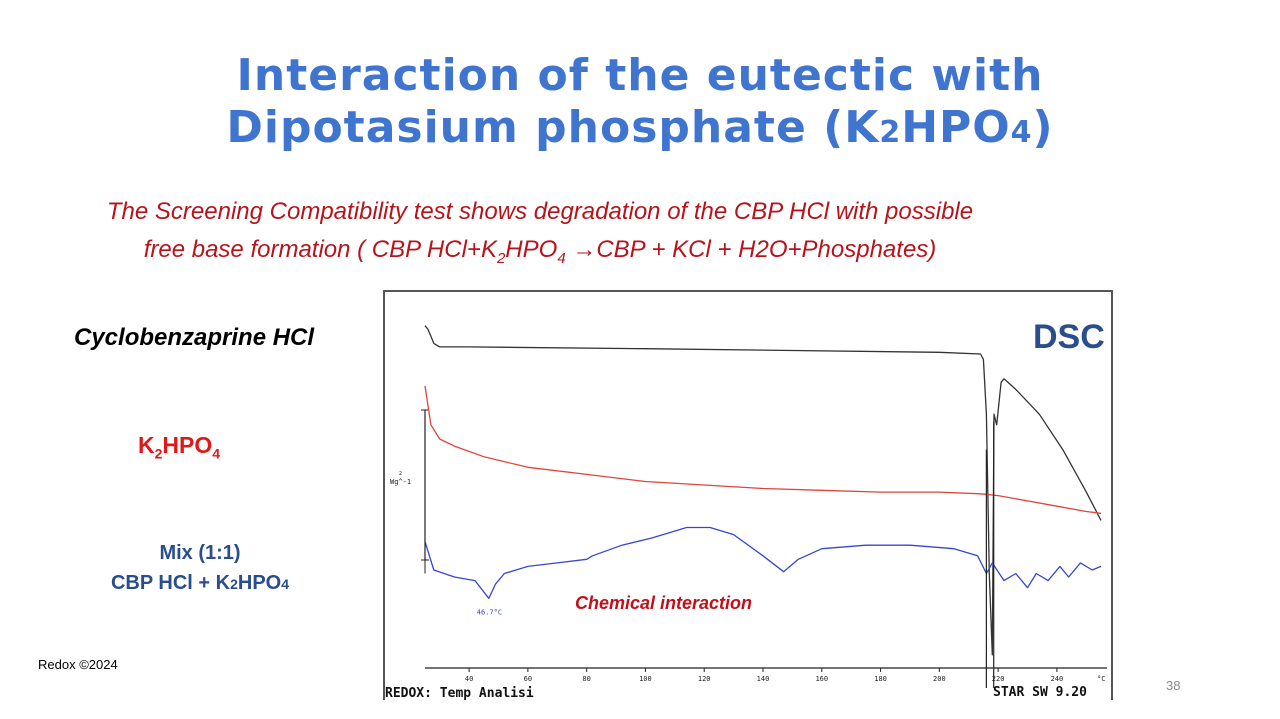 The width and height of the screenshot is (1280, 719). What do you see at coordinates (1021, 132) in the screenshot?
I see `title-subscript-4: 4` at bounding box center [1021, 132].